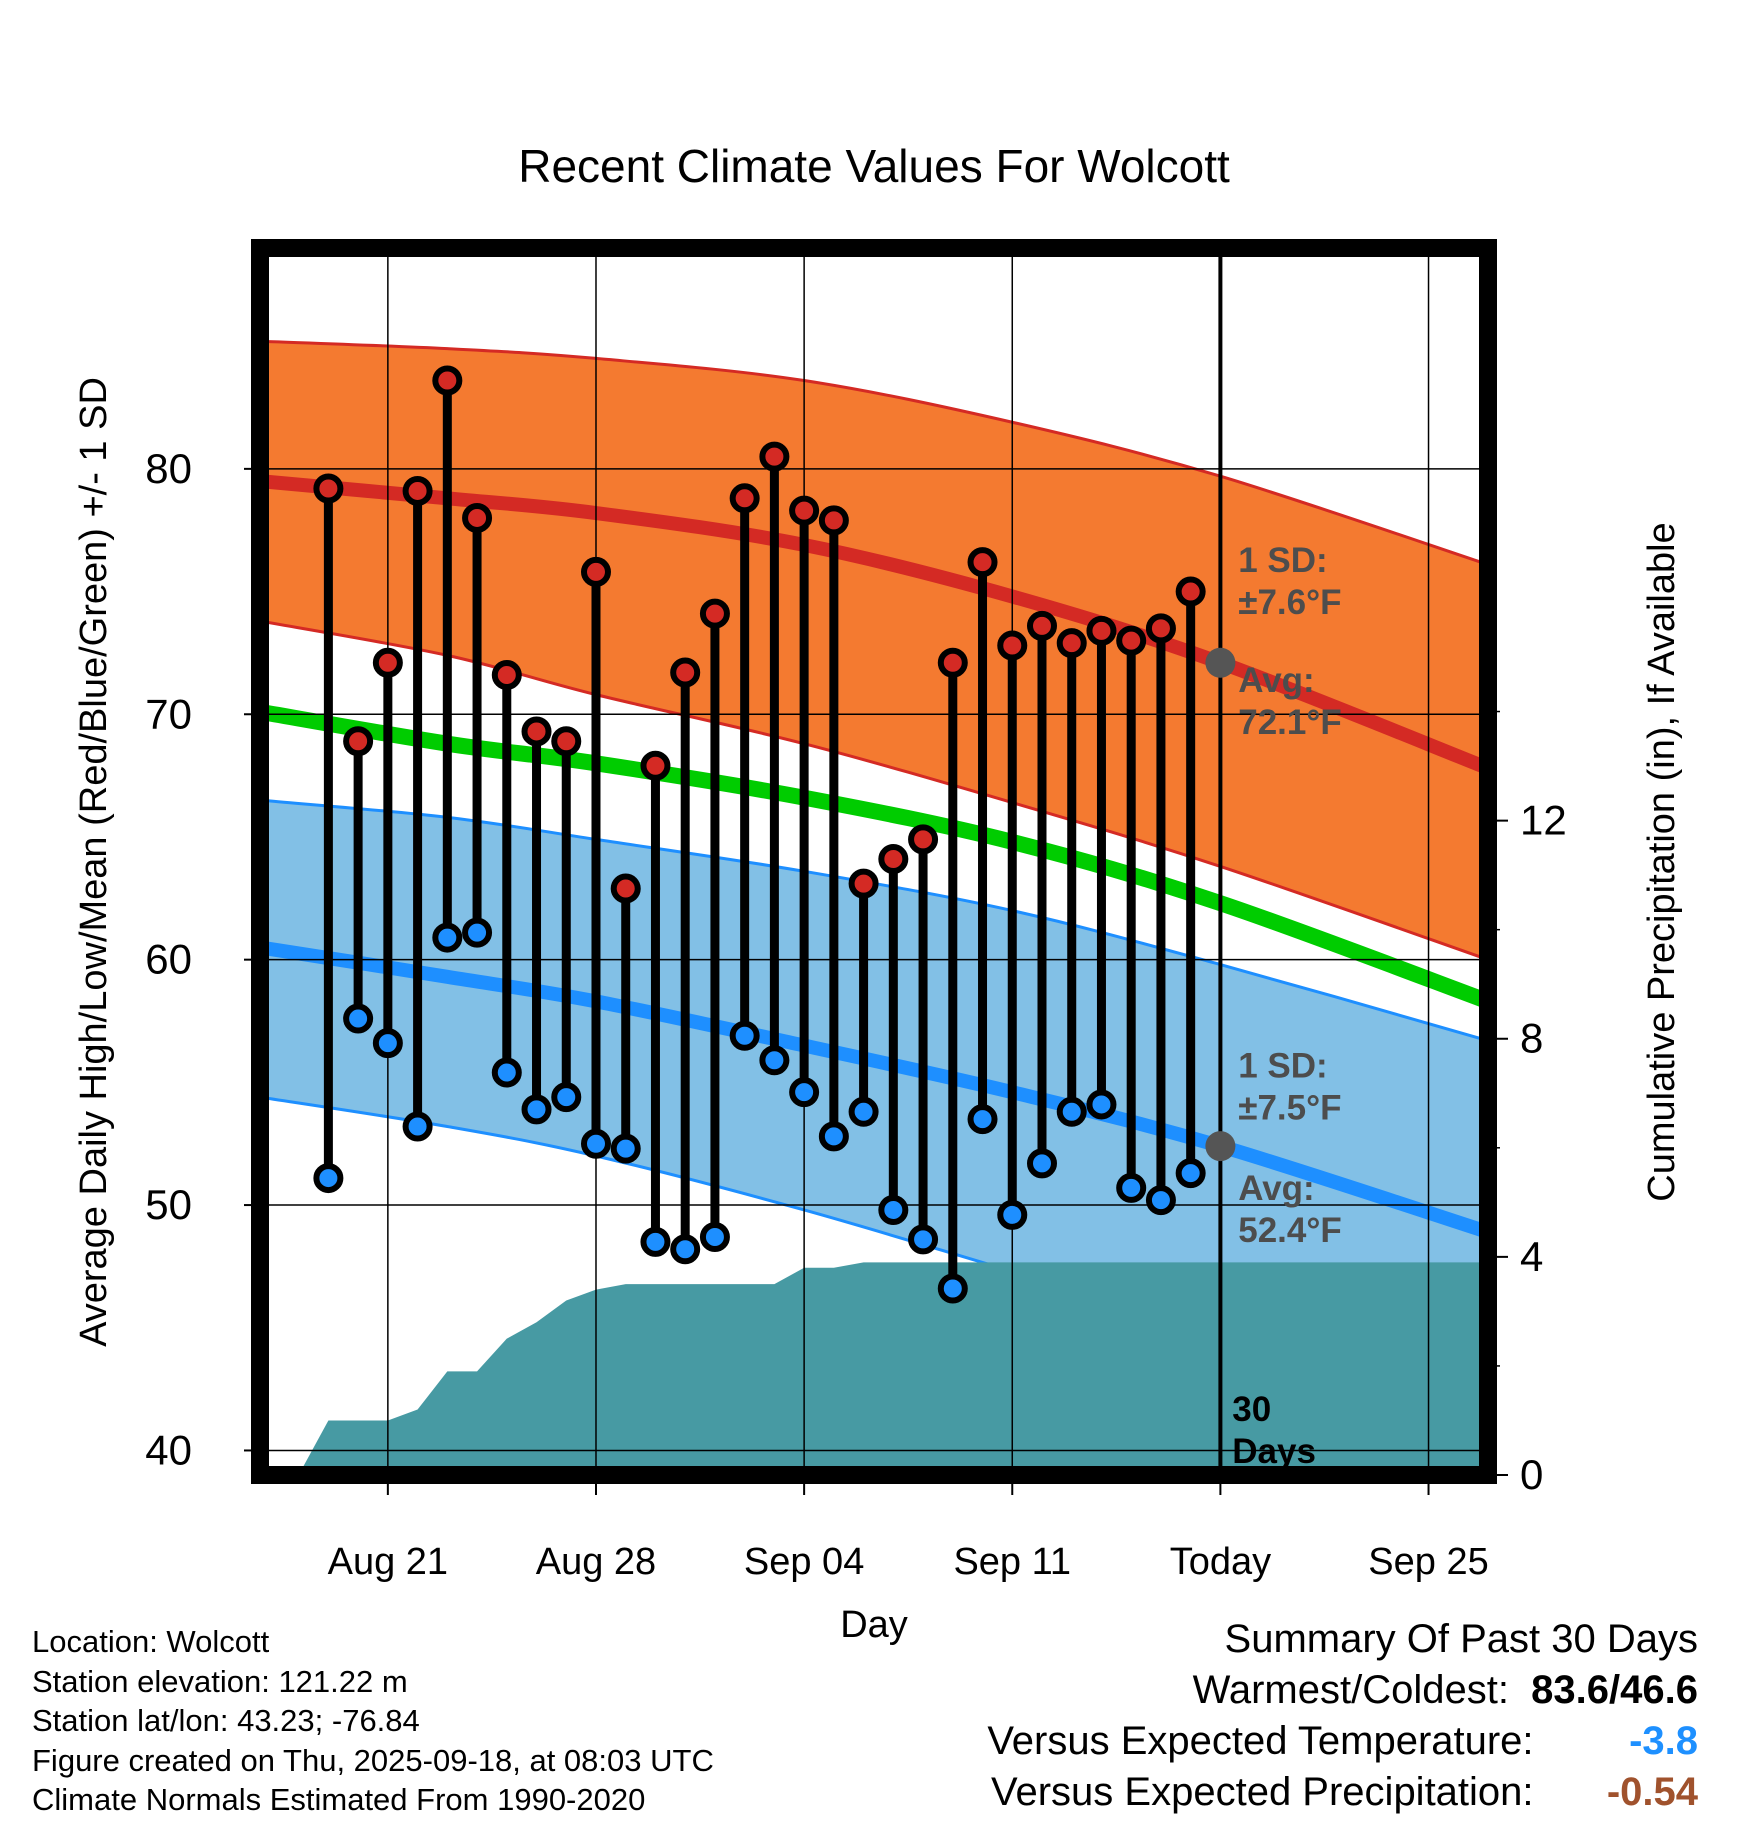  I want to click on annotation-label: Avg: 72.1°F, so click(1290, 701).